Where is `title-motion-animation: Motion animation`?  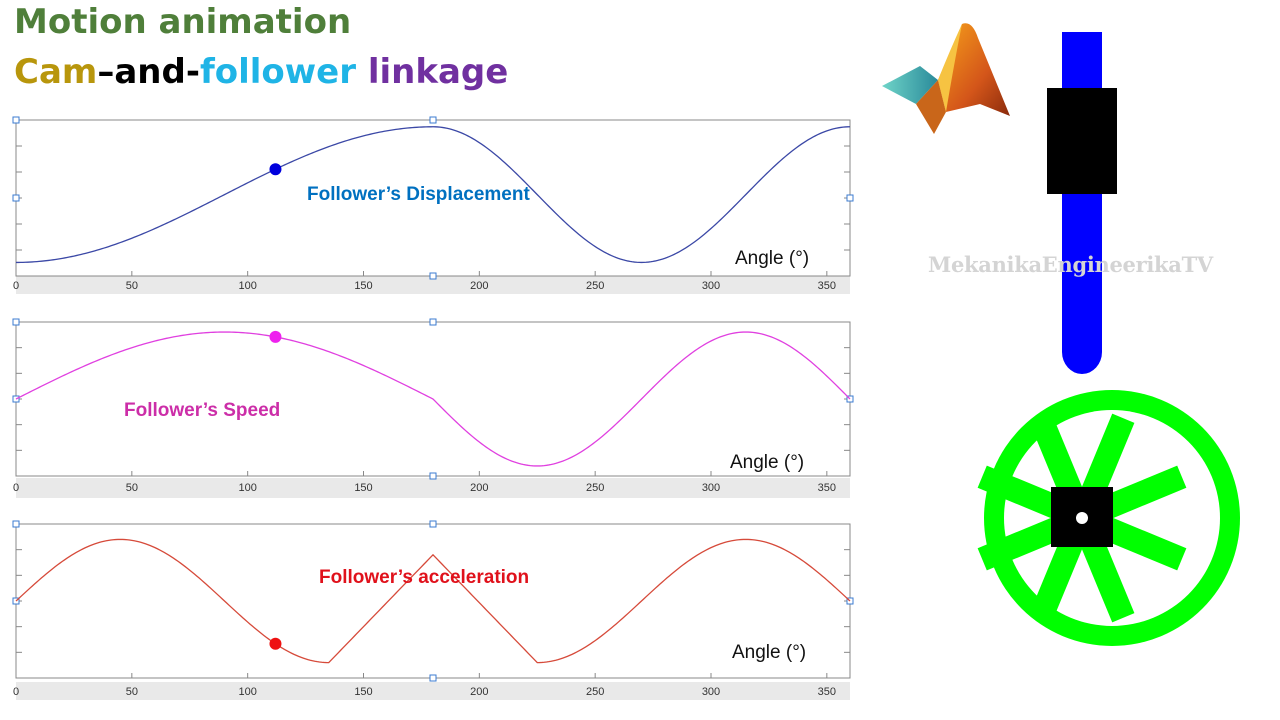
title-motion-animation: Motion animation is located at coordinates (183, 22).